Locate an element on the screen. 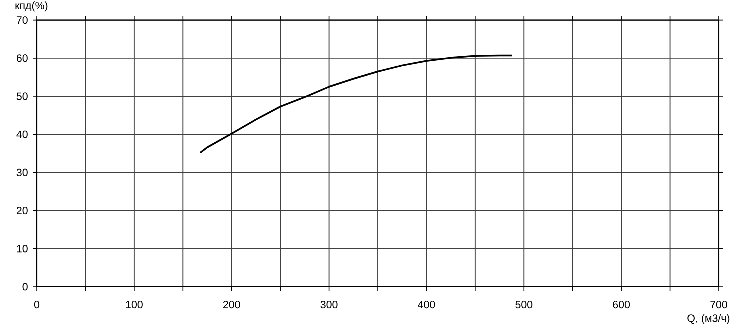  x-axis-title: Q, (м3/ч) is located at coordinates (709, 319).